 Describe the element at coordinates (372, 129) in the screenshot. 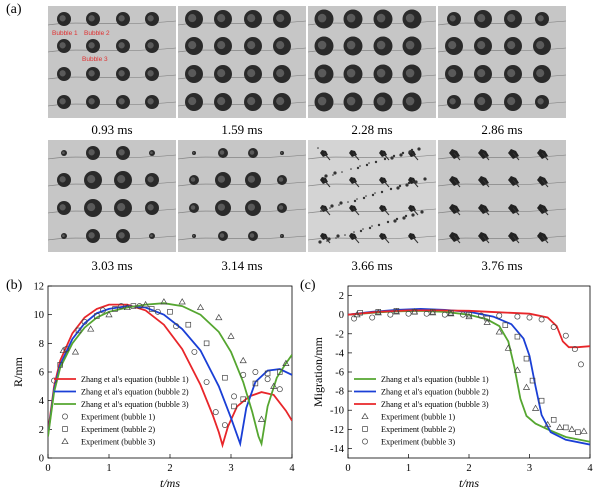

I see `frame-time-label: 2.28 ms` at that location.